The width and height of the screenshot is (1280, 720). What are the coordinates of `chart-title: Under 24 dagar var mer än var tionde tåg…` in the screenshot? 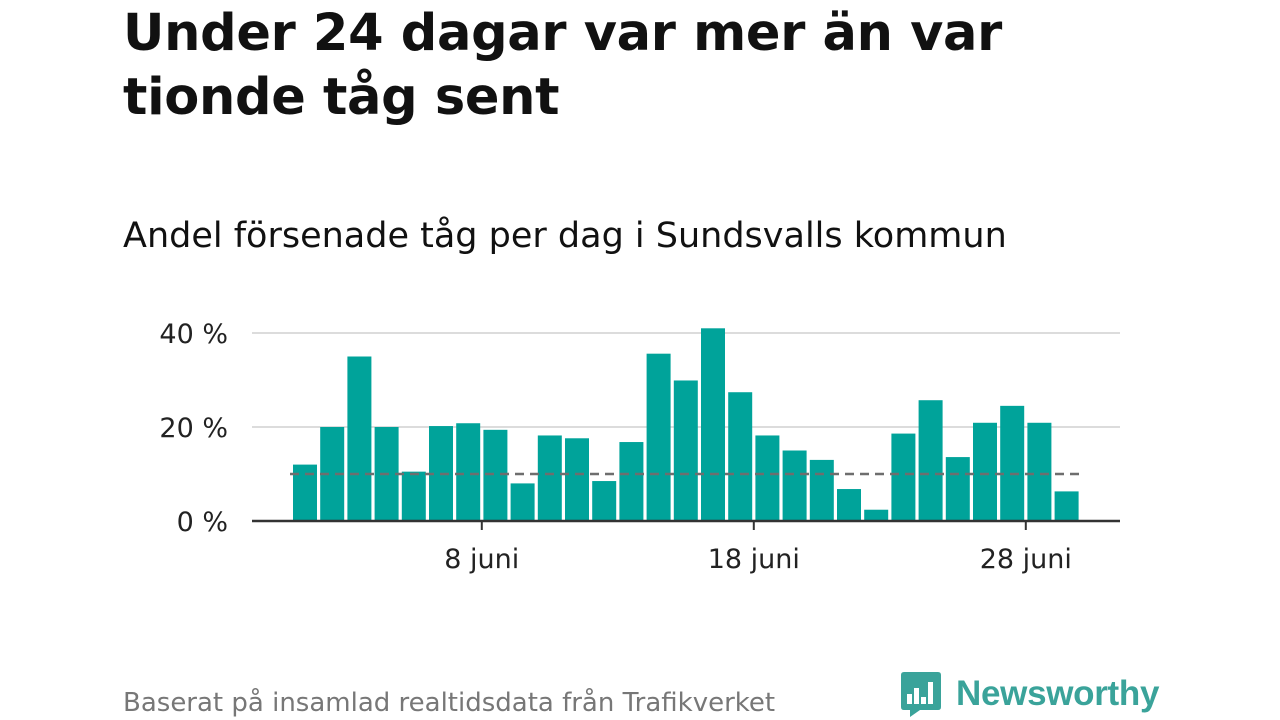 It's located at (562, 65).